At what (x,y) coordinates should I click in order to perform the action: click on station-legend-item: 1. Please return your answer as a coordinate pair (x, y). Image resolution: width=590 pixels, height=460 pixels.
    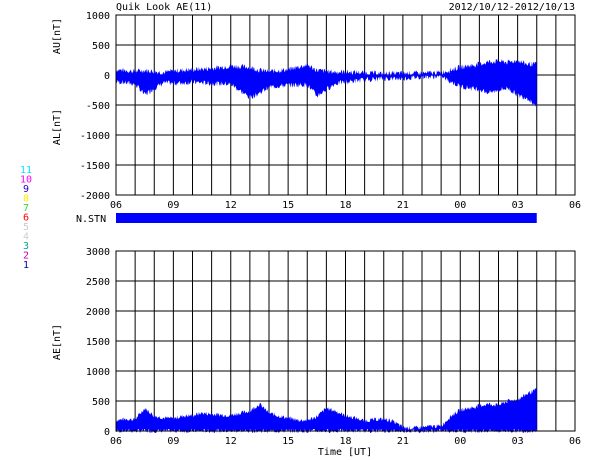
    Looking at the image, I should click on (26, 265).